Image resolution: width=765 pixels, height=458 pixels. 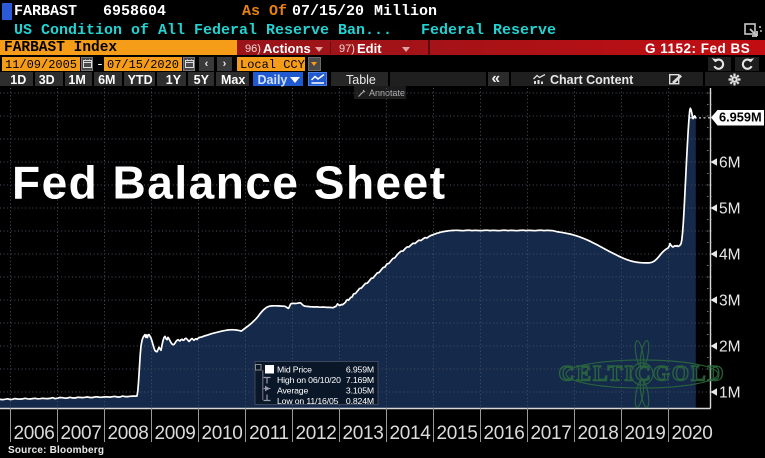 What do you see at coordinates (730, 301) in the screenshot?
I see `svg-text: 3M` at bounding box center [730, 301].